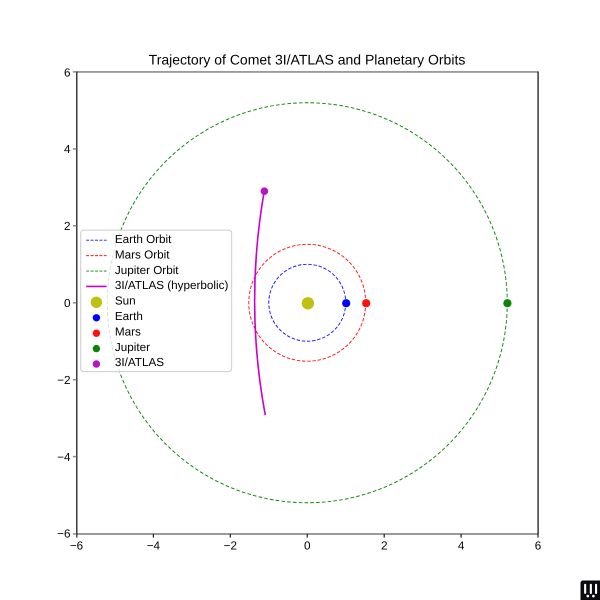 The height and width of the screenshot is (600, 600). Describe the element at coordinates (128, 331) in the screenshot. I see `svg-text: Mars` at that location.